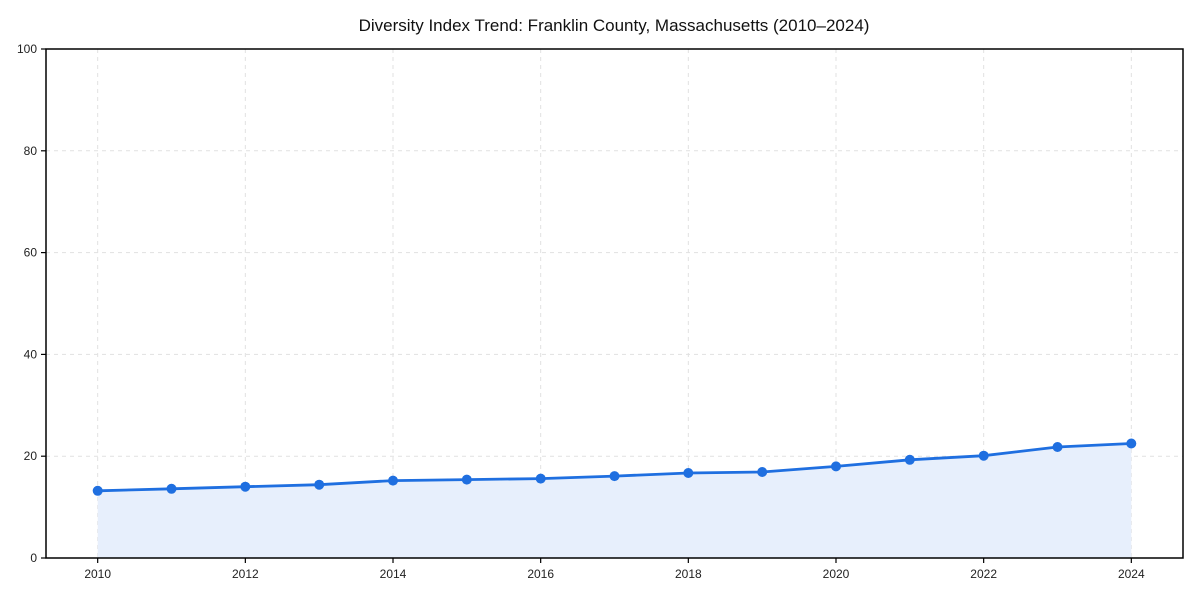  I want to click on x-tick-label: 2020, so click(836, 574).